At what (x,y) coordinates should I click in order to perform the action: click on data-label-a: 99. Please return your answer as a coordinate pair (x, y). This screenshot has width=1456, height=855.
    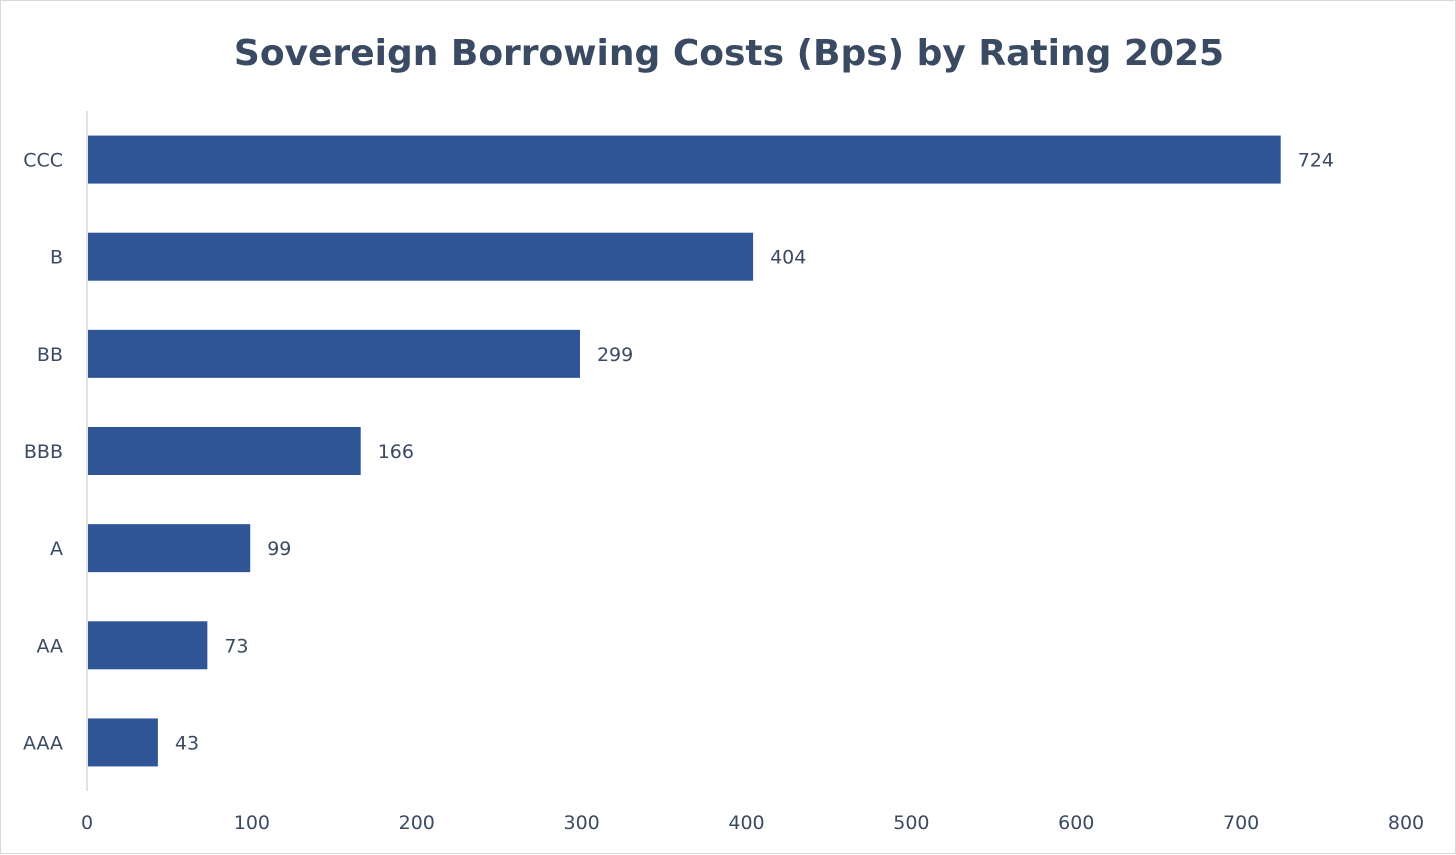
    Looking at the image, I should click on (279, 549).